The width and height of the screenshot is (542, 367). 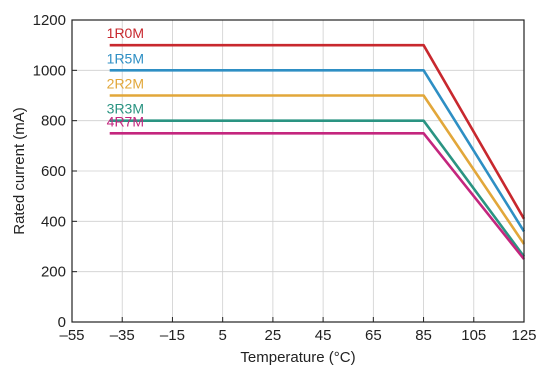 What do you see at coordinates (125, 121) in the screenshot?
I see `series-label-4r7m: 4R7M` at bounding box center [125, 121].